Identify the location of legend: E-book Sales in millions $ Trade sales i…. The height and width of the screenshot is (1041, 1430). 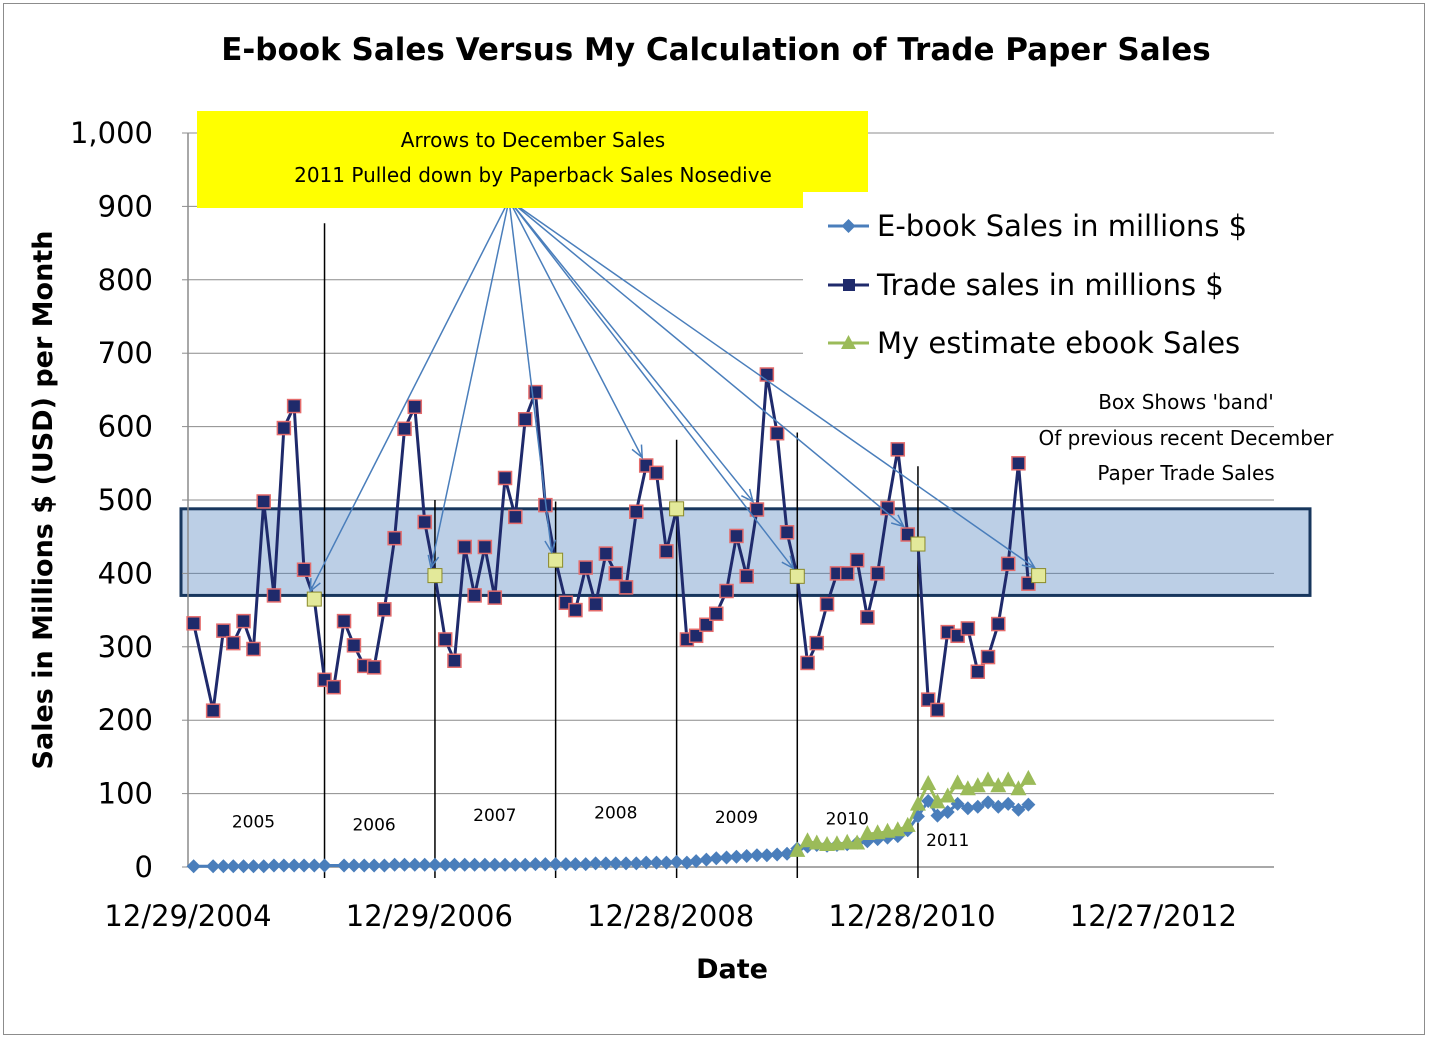
(1041, 277).